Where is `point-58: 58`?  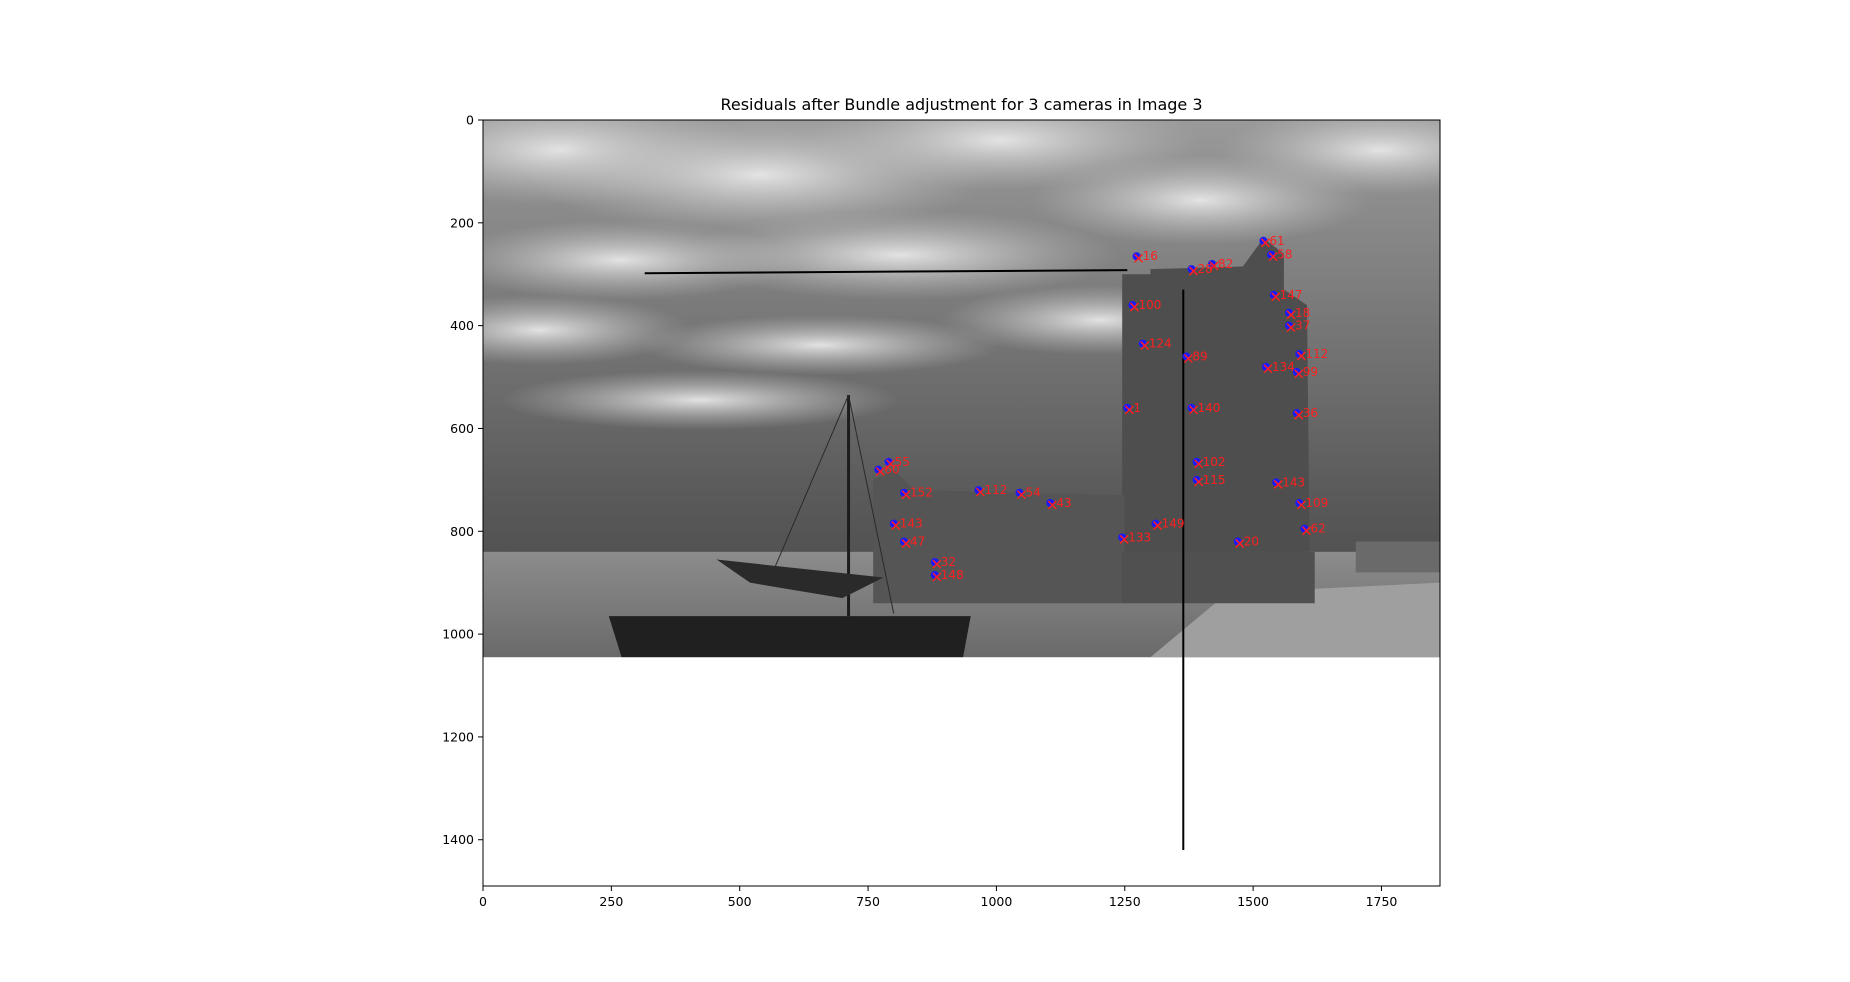
point-58: 58 is located at coordinates (1279, 255).